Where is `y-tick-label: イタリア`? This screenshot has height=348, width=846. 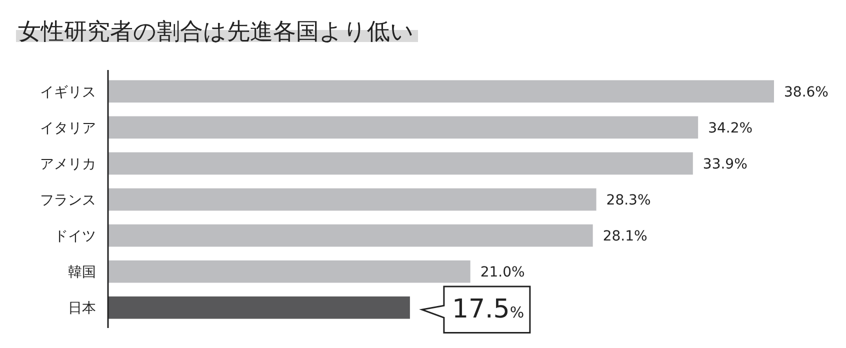
y-tick-label: イタリア is located at coordinates (68, 128).